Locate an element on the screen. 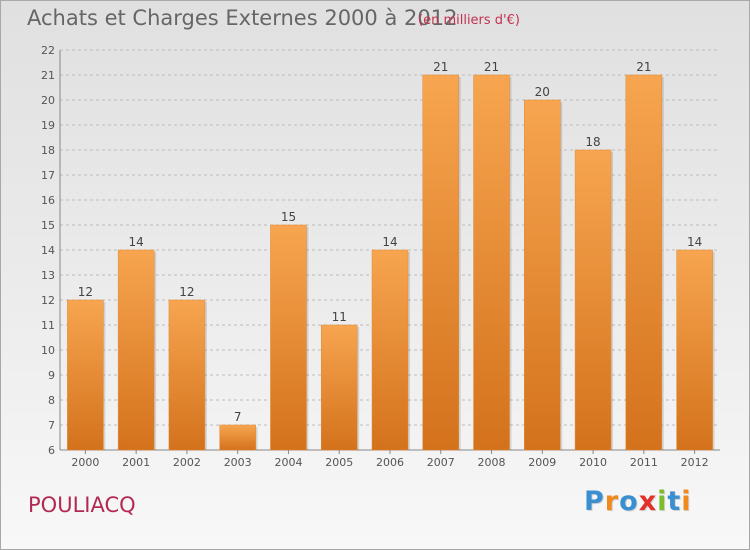 The image size is (750, 550). x-tick-label: 2005 is located at coordinates (339, 462).